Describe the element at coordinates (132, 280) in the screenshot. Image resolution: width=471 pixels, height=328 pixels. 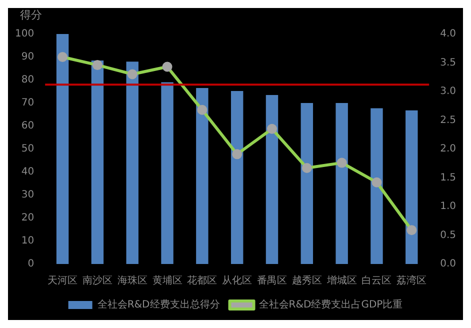
I see `x-tick-label: 海珠区` at that location.